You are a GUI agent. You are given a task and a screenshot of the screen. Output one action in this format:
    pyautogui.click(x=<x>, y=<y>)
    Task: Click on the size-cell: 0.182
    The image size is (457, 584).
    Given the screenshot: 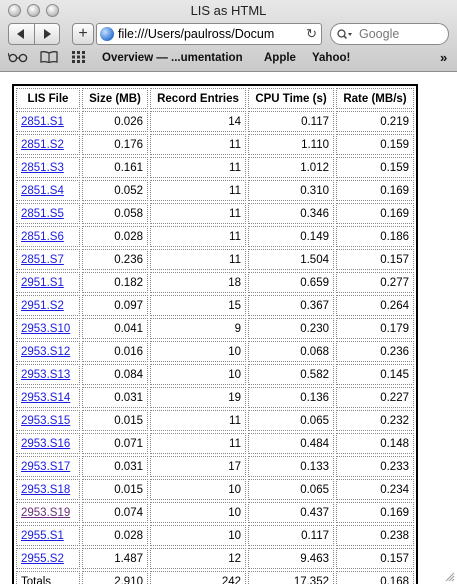 What is the action you would take?
    pyautogui.click(x=115, y=282)
    